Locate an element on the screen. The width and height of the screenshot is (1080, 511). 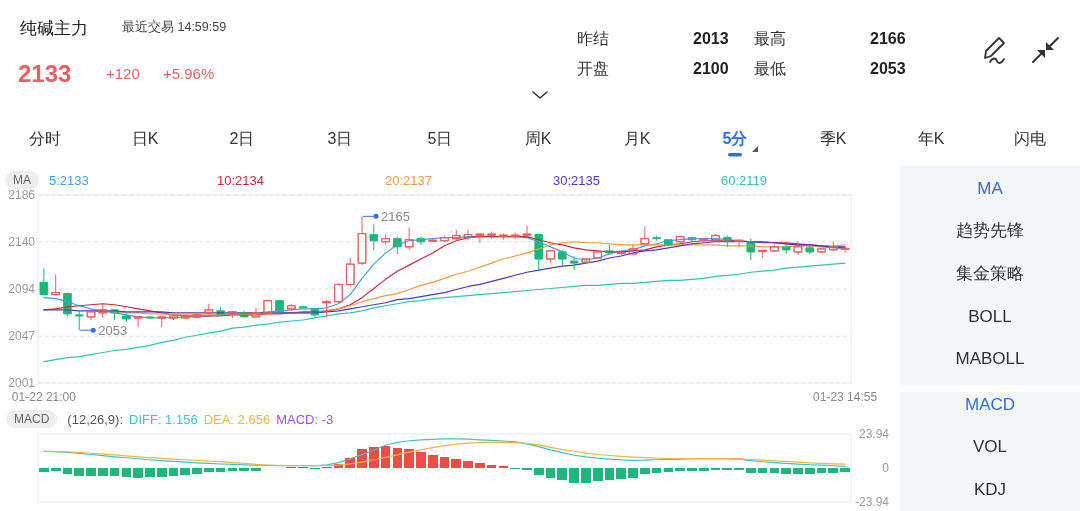
annotation: 2165 is located at coordinates (395, 216).